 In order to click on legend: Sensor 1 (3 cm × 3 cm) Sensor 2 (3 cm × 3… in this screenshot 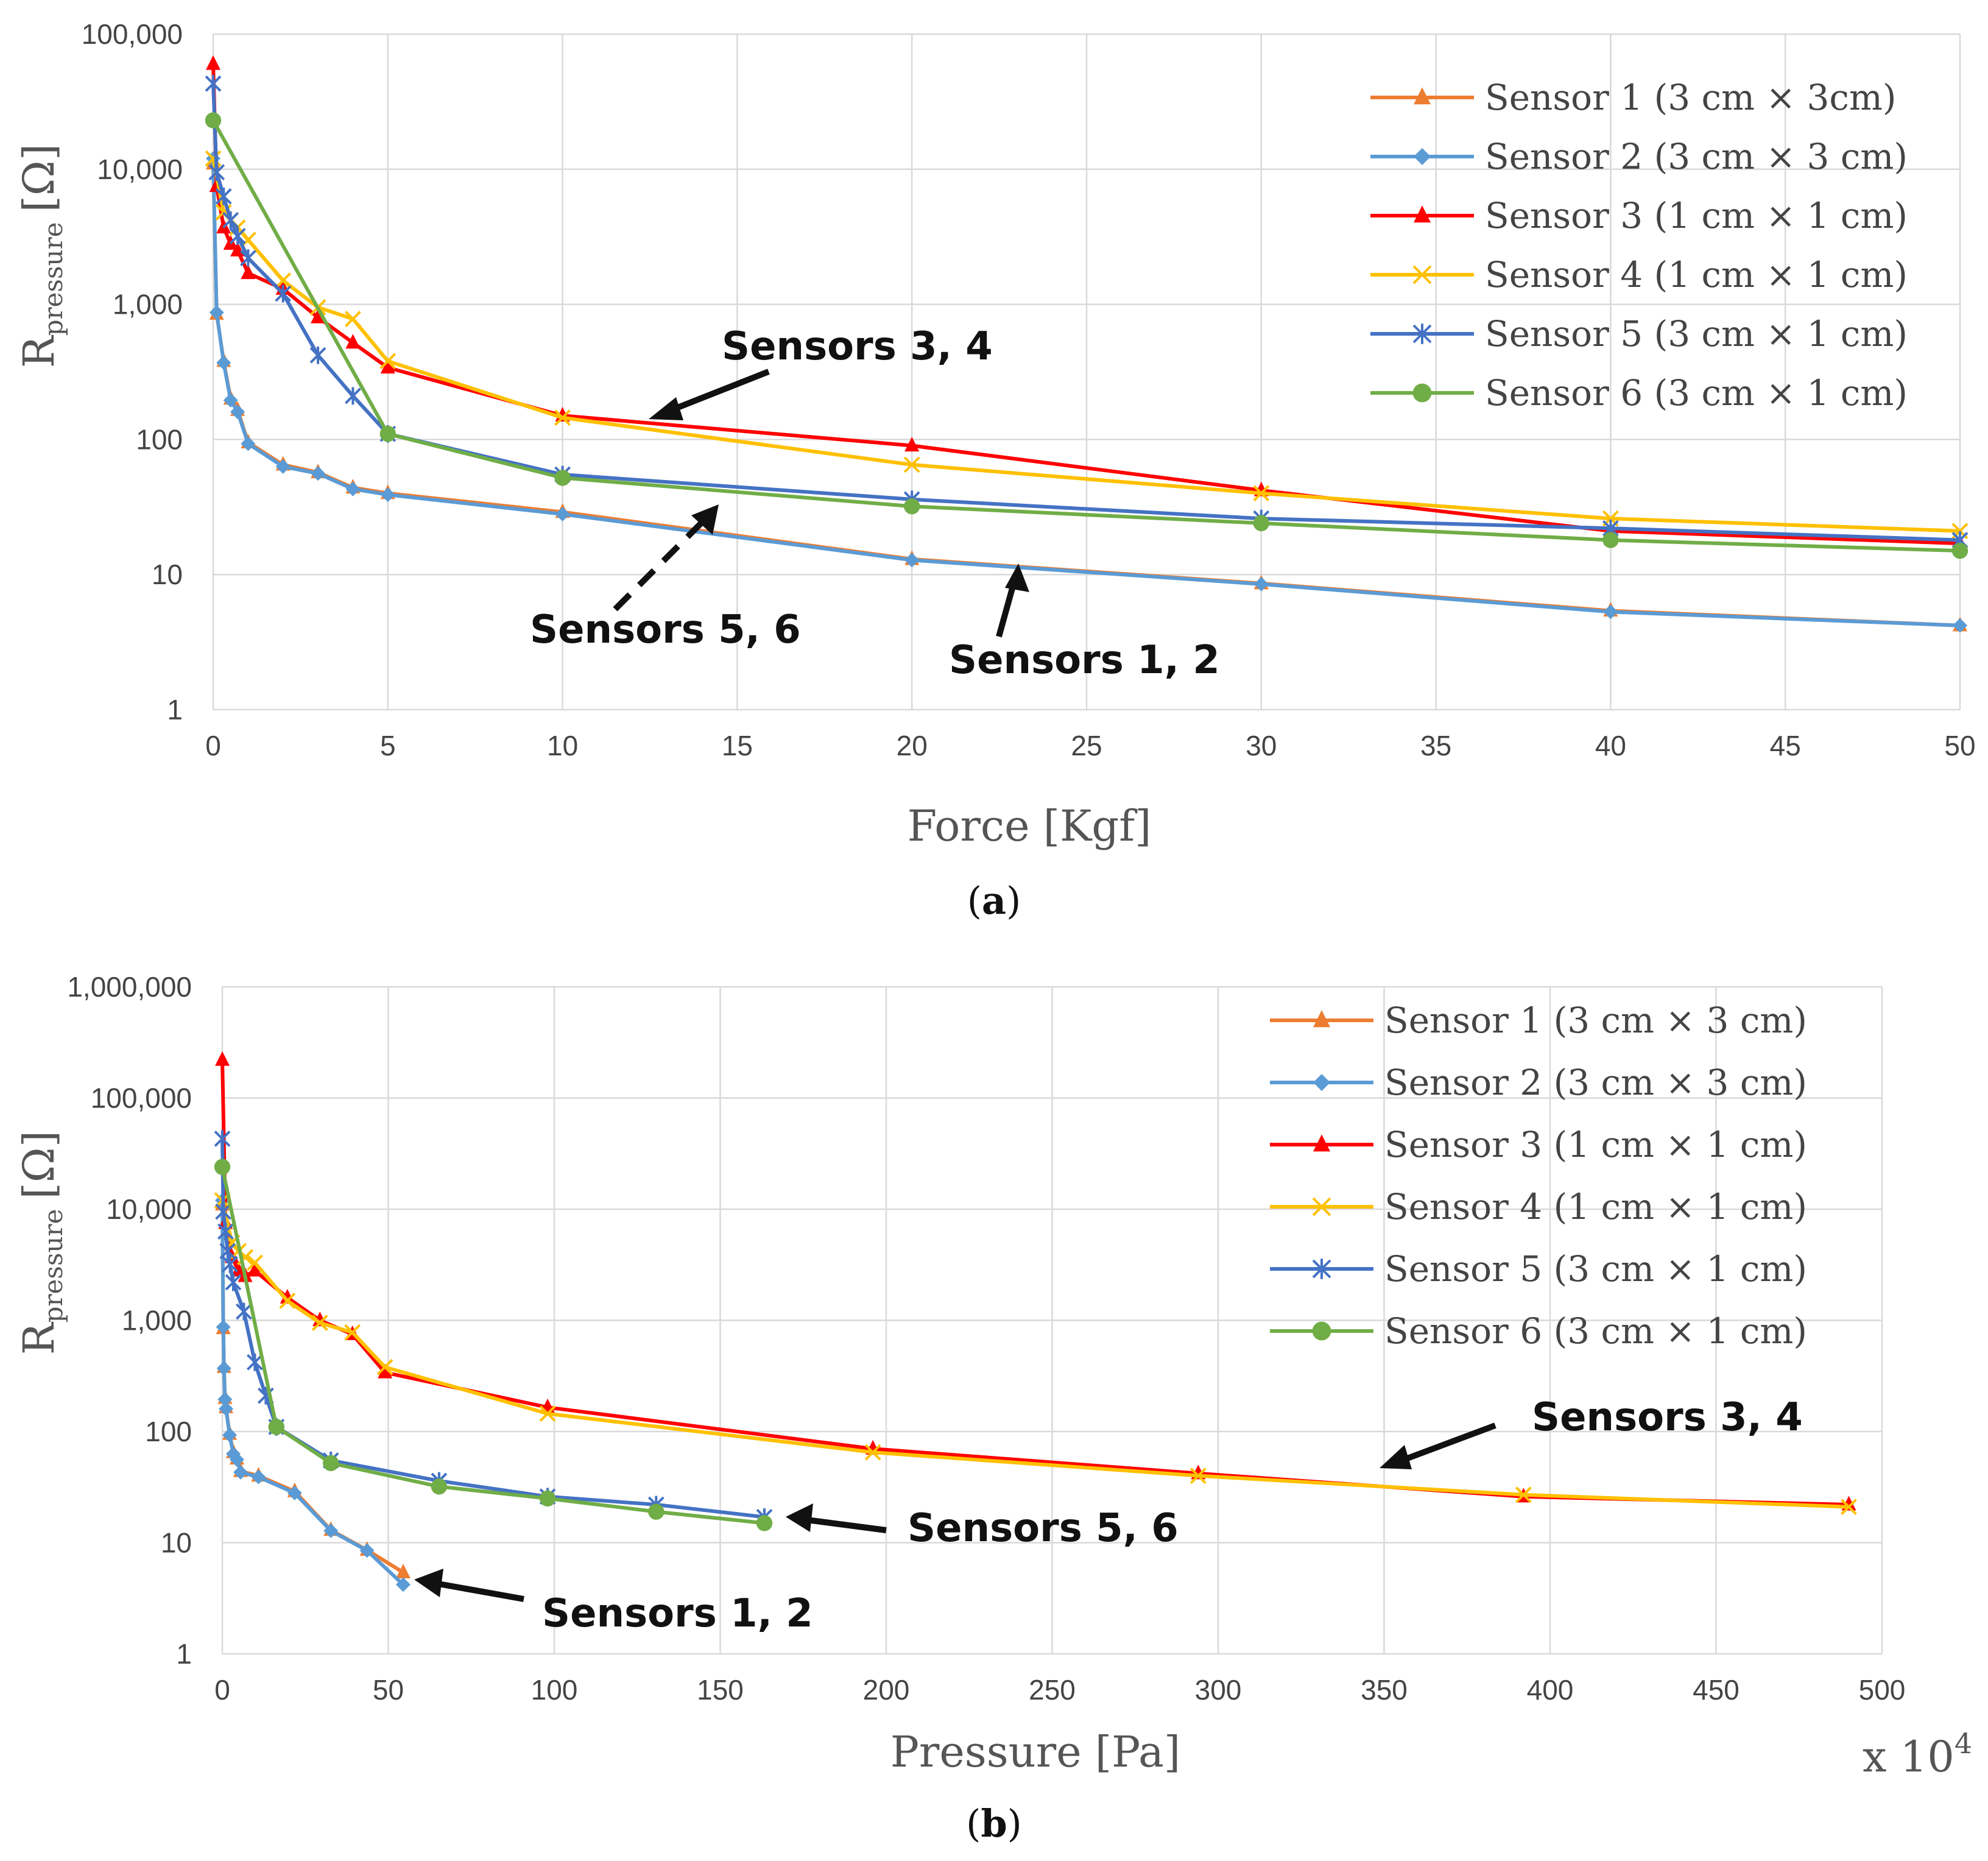, I will do `click(1538, 1176)`.